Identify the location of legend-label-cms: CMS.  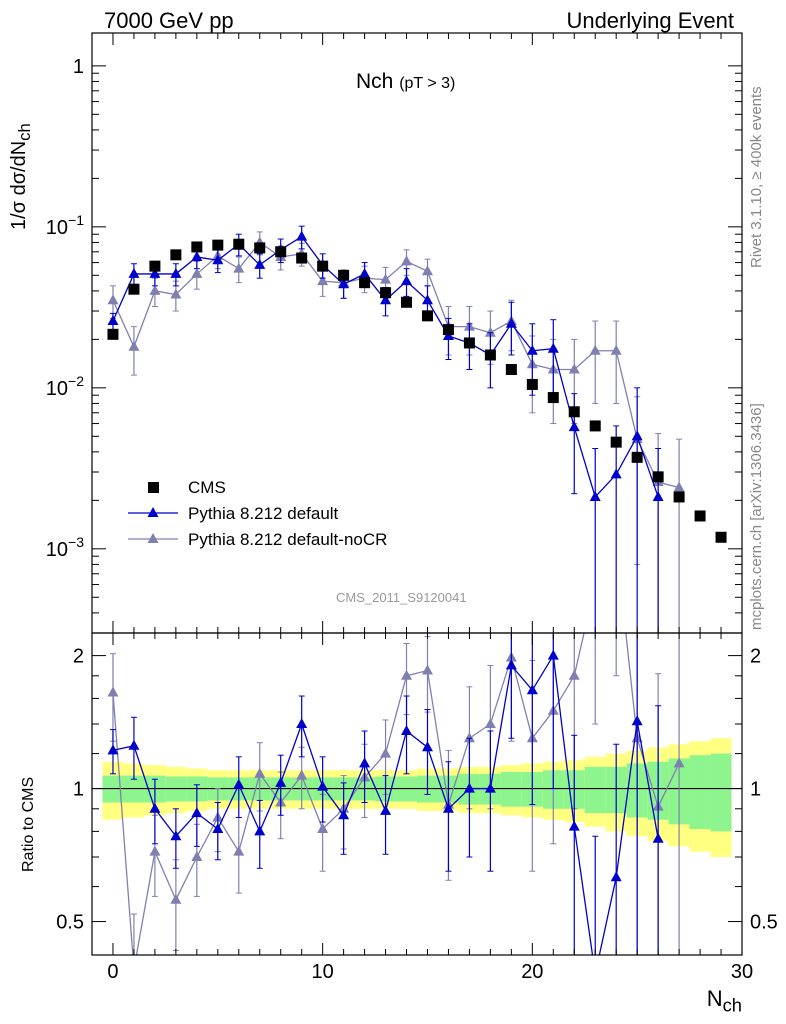
(207, 487).